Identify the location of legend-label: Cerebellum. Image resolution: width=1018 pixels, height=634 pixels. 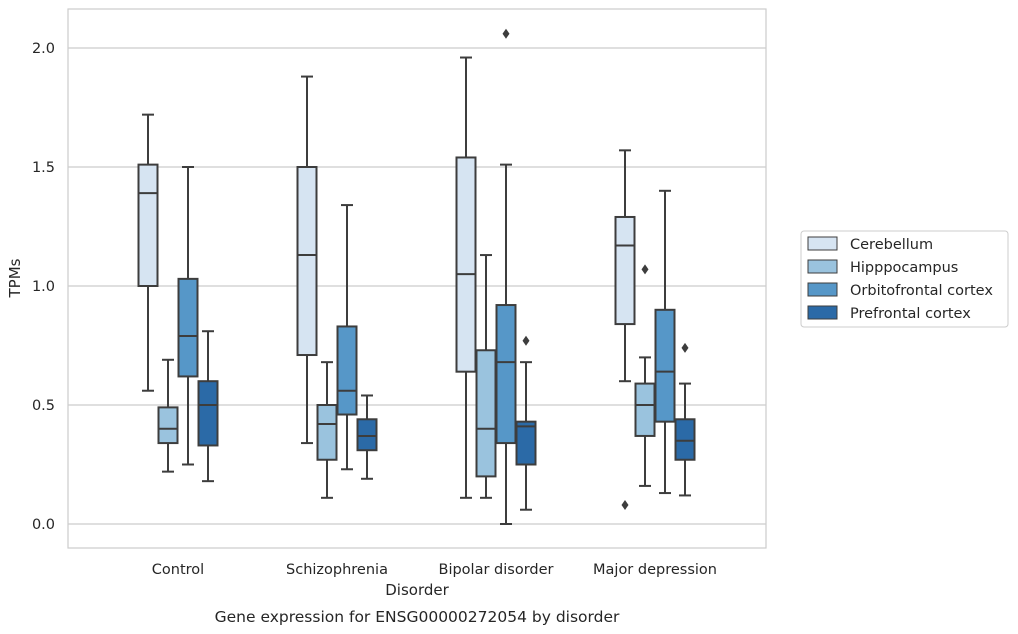
(891, 245).